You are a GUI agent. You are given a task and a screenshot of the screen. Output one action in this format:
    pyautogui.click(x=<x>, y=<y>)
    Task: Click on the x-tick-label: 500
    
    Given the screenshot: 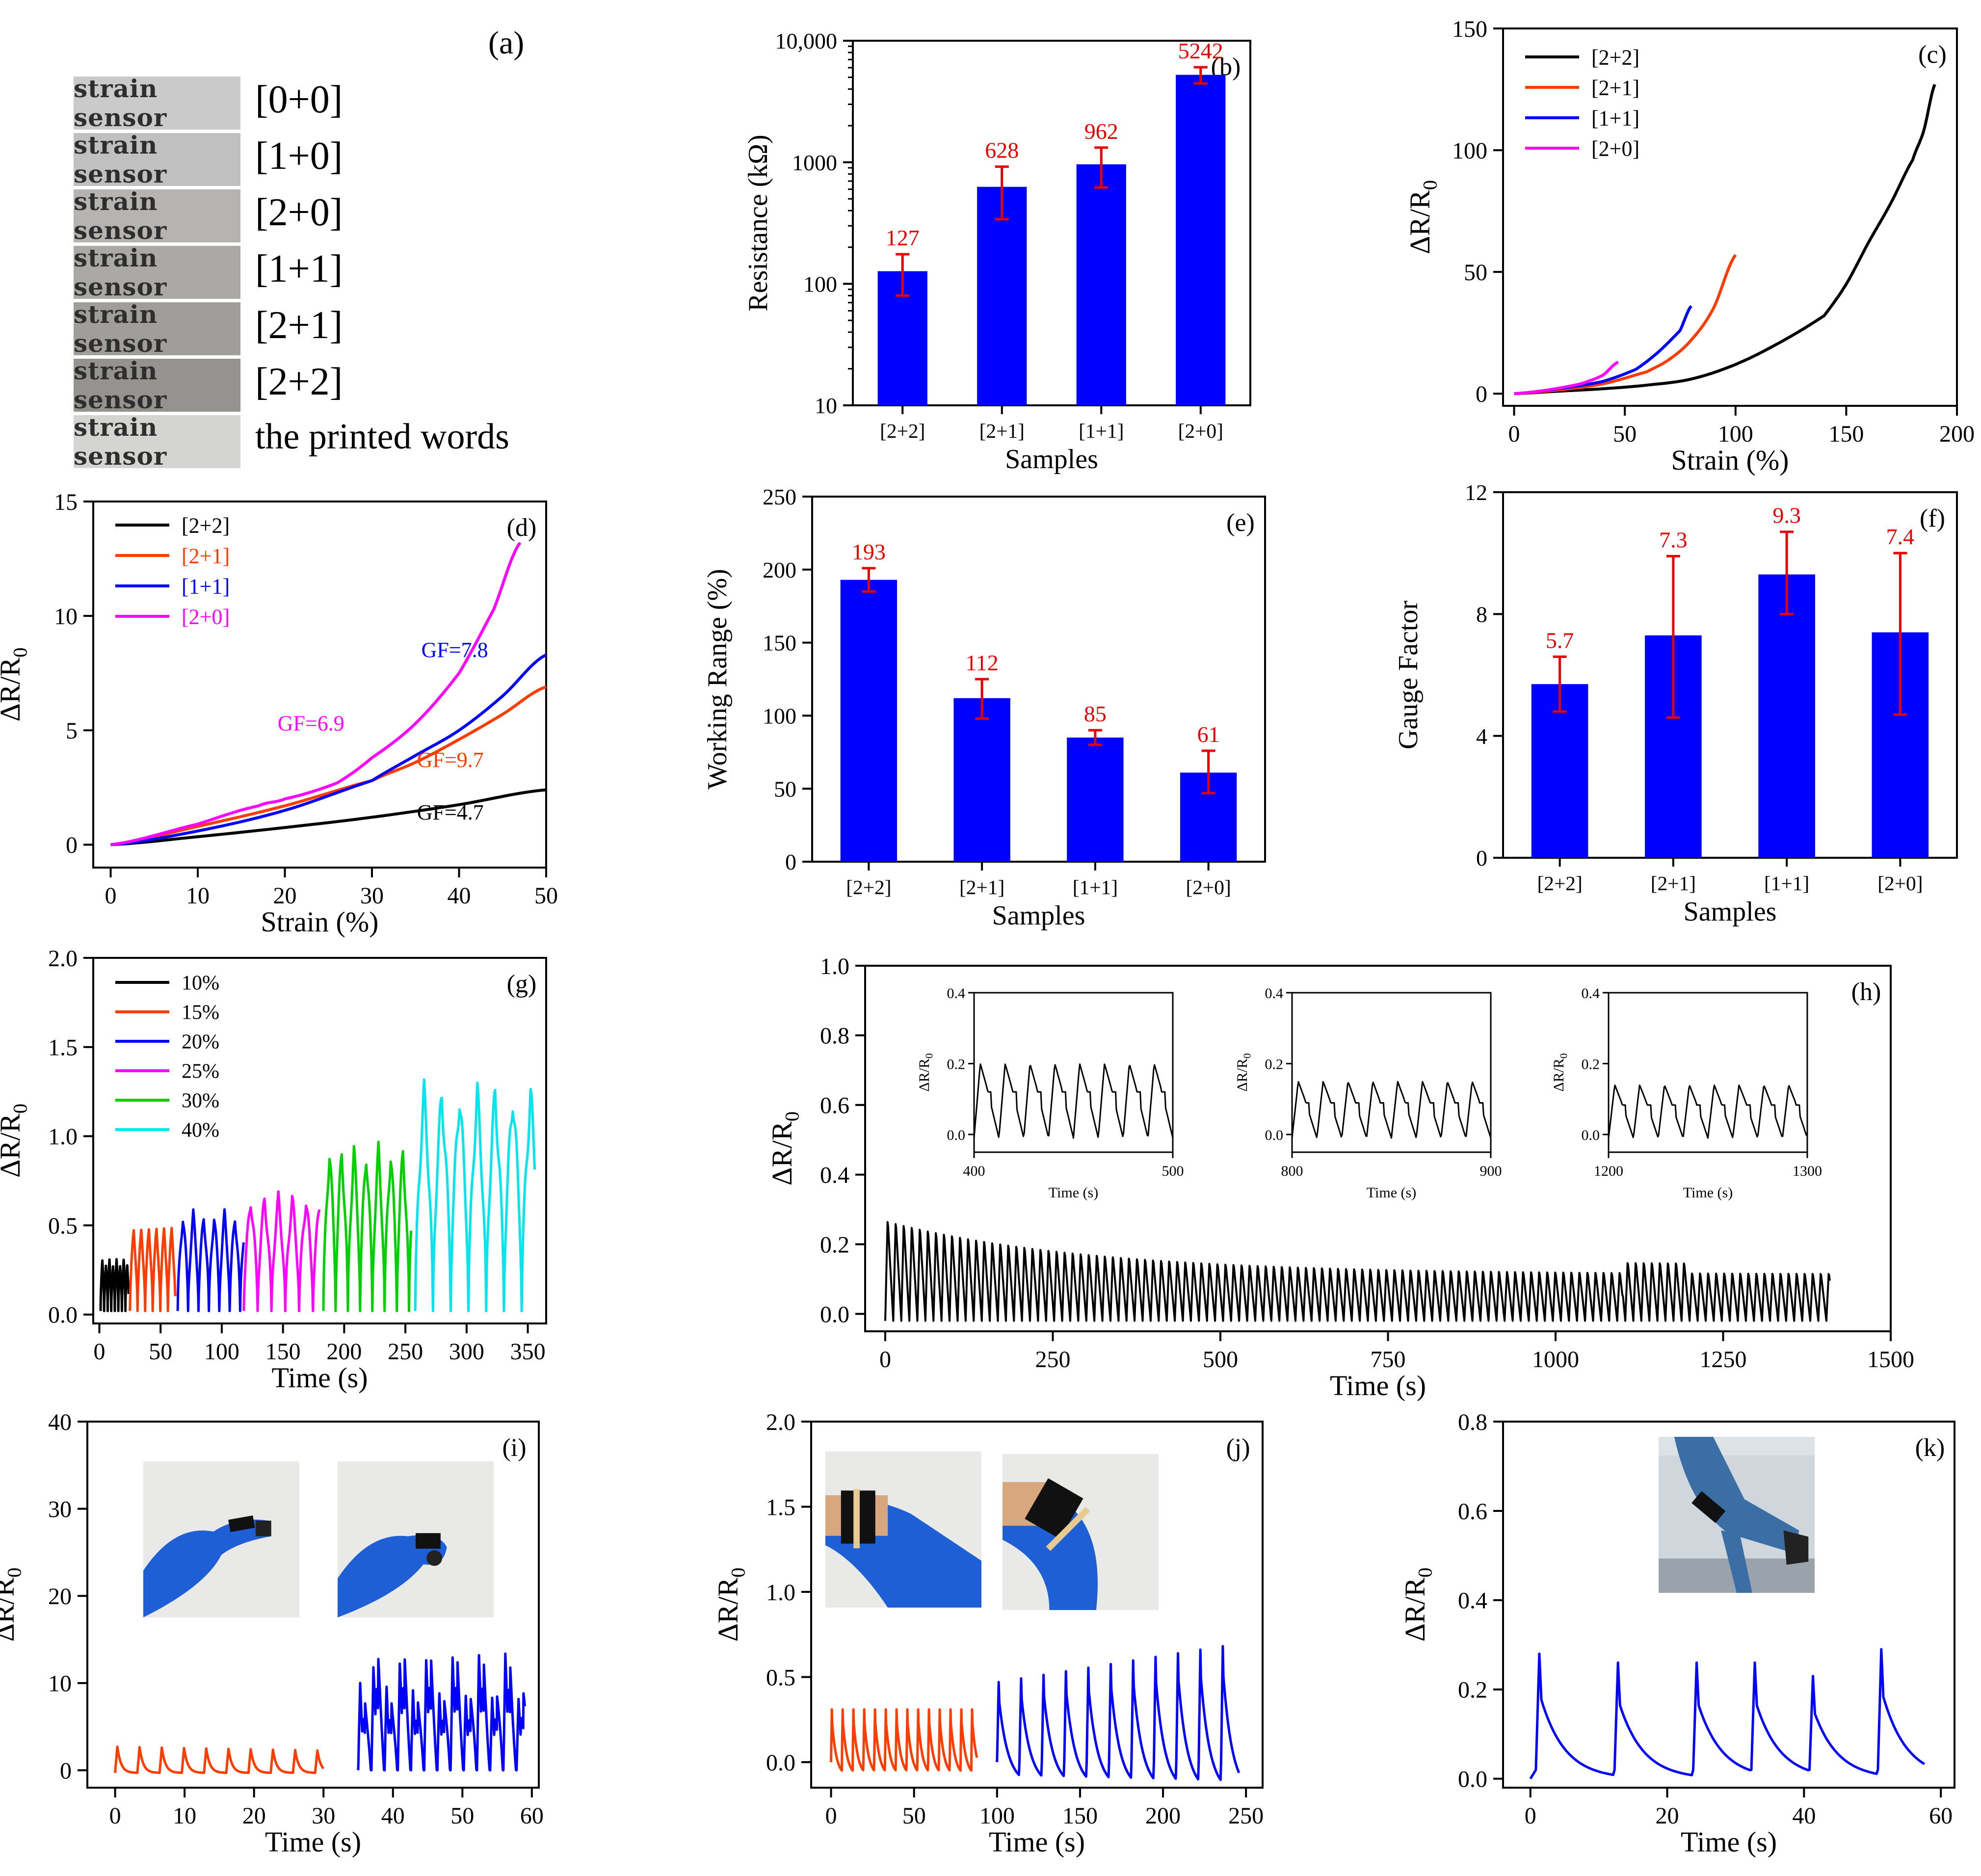 What is the action you would take?
    pyautogui.click(x=1220, y=1360)
    